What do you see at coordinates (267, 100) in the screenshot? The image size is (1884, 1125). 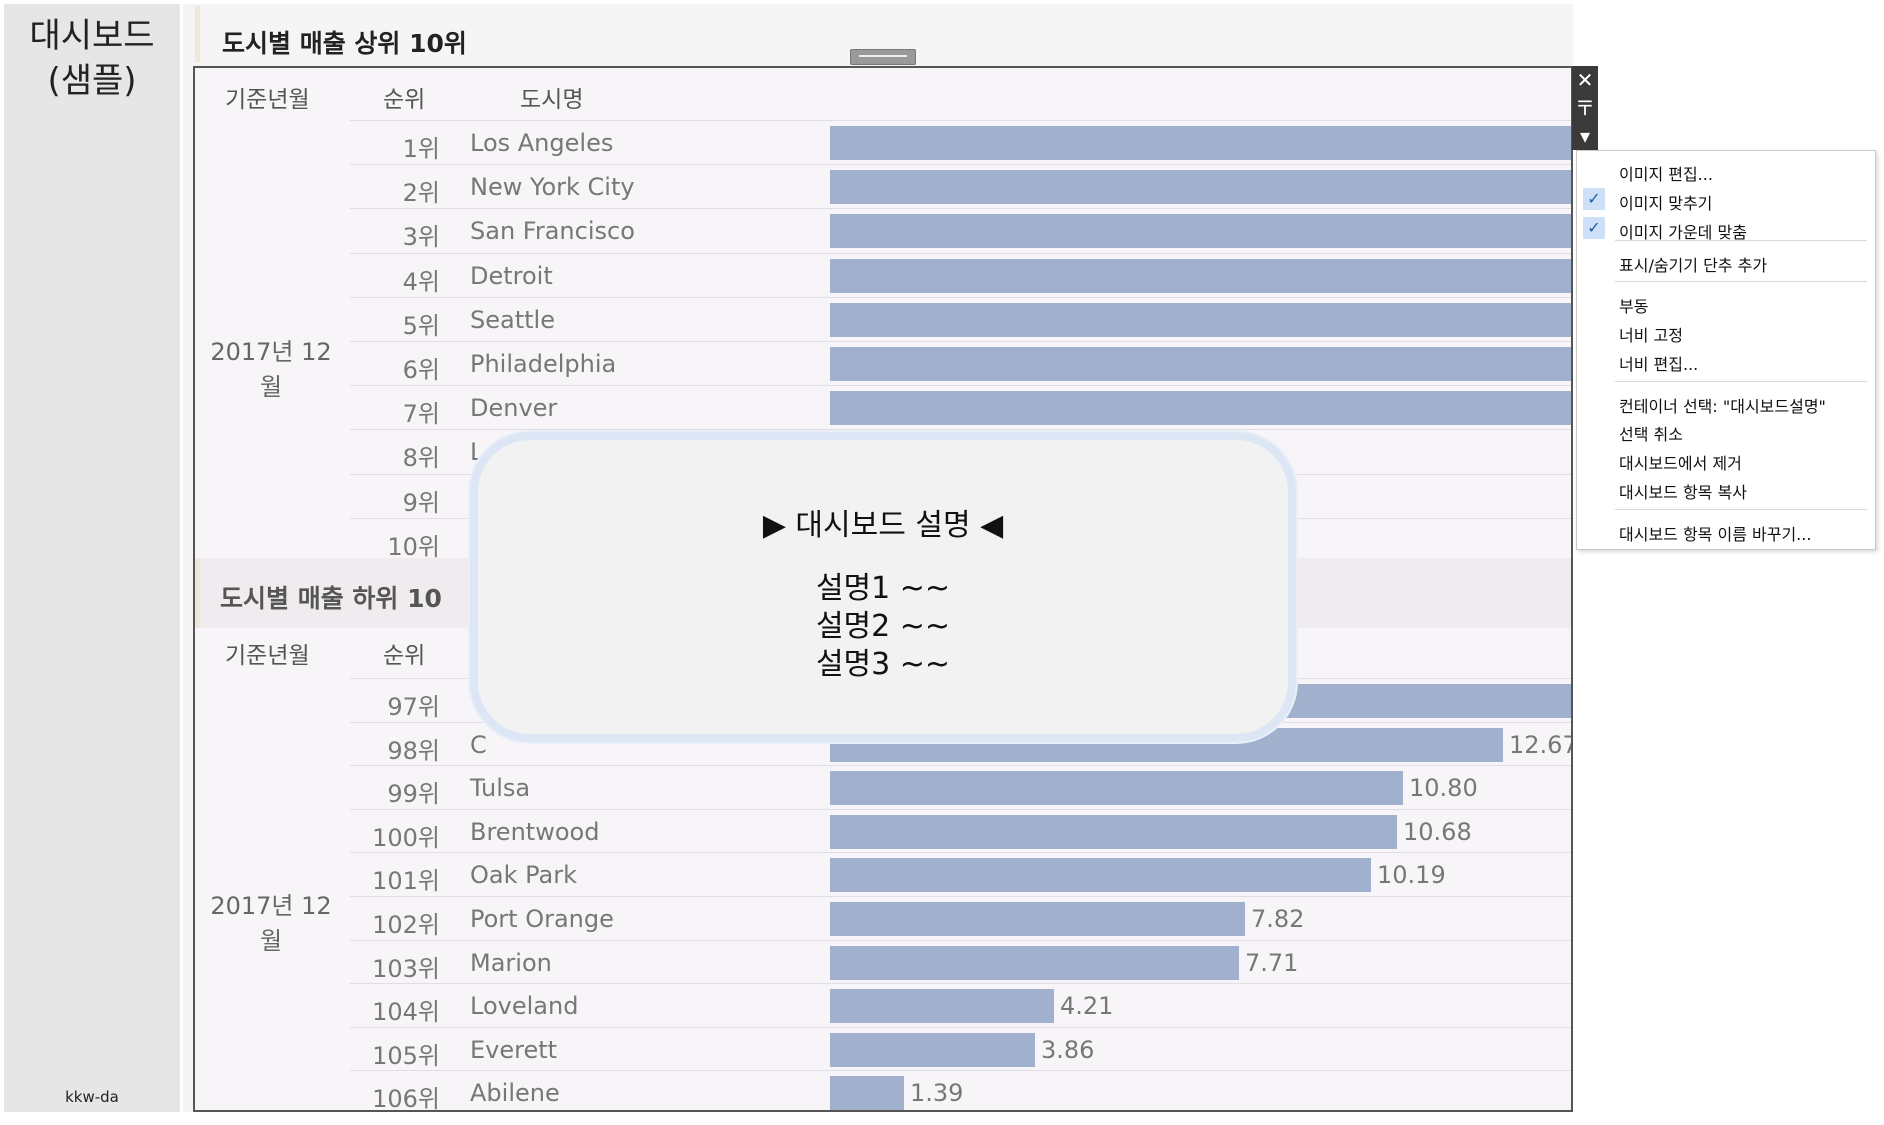 I see `header-period: 기준년월` at bounding box center [267, 100].